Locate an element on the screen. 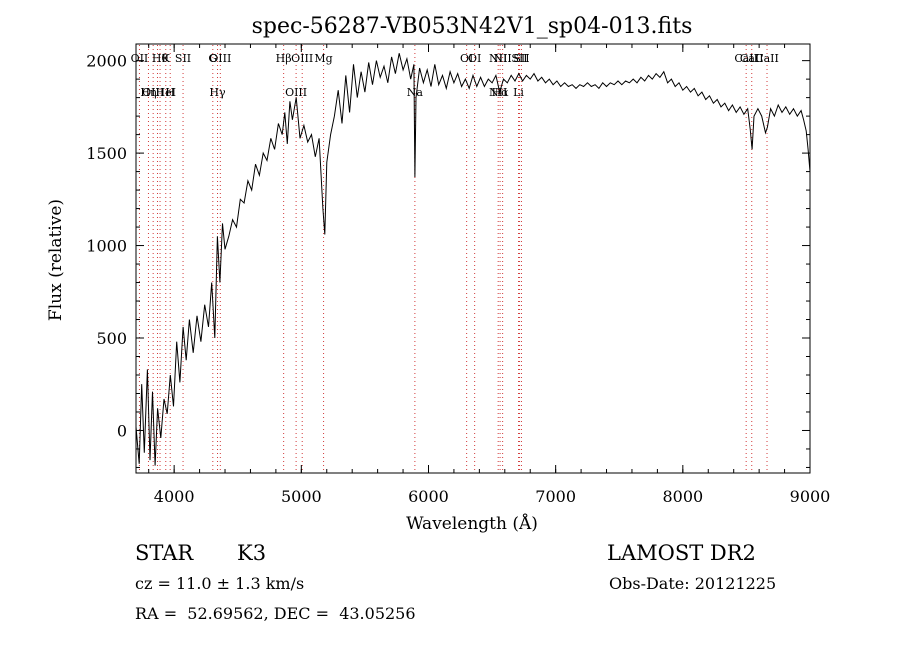  line-label: G is located at coordinates (212, 58).